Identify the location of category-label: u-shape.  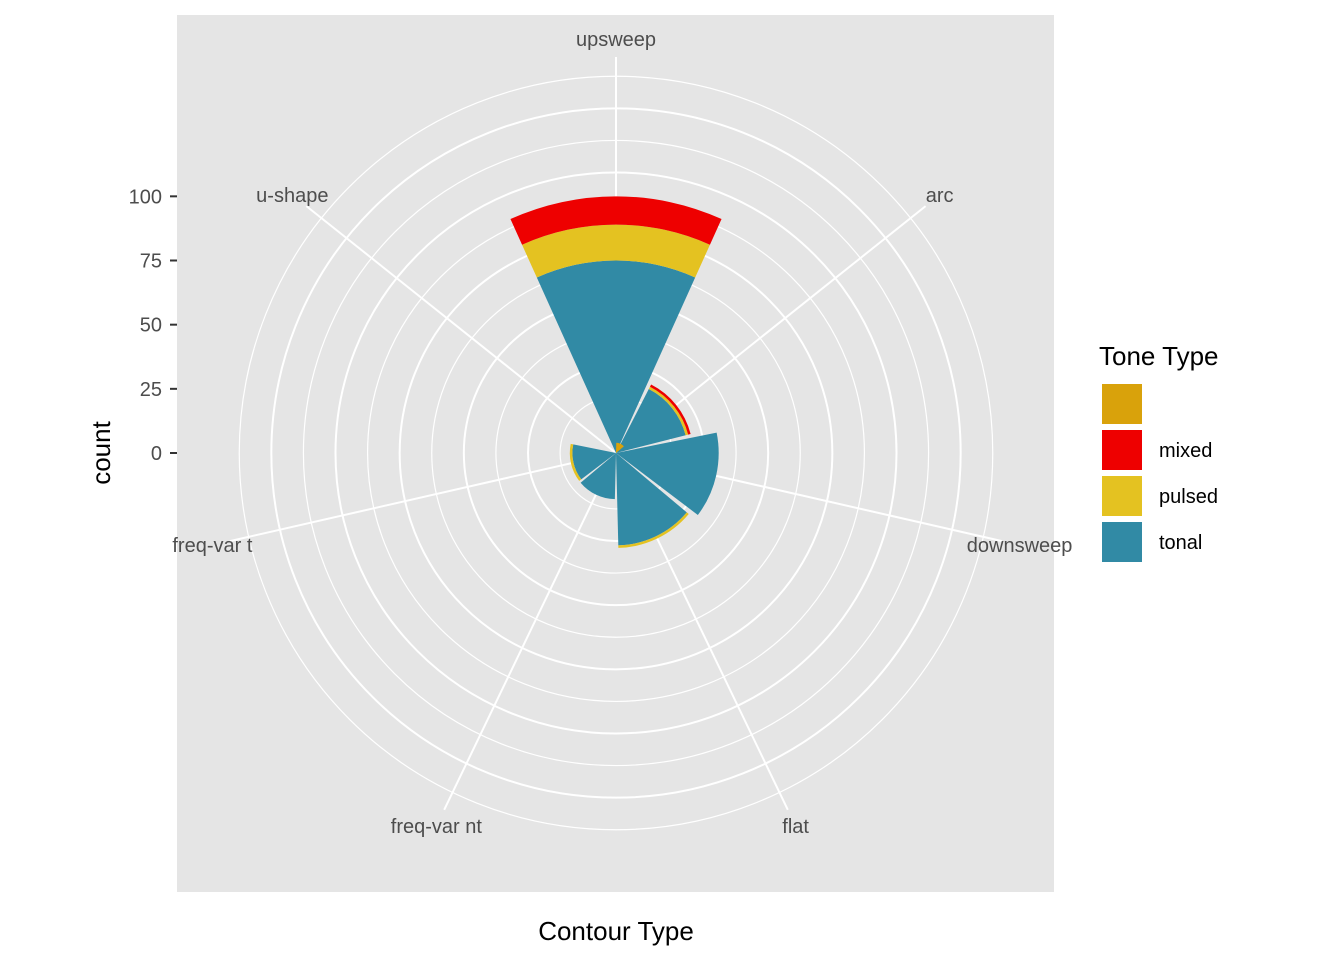
(292, 196).